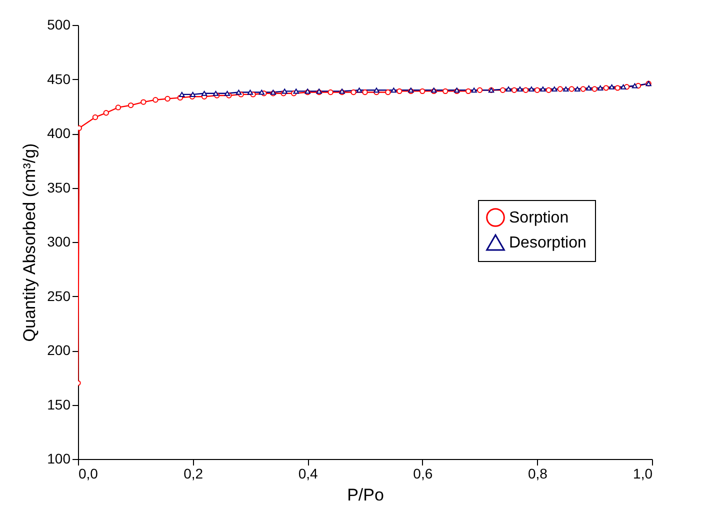 The height and width of the screenshot is (522, 704). I want to click on y-tick-label: 500, so click(59, 24).